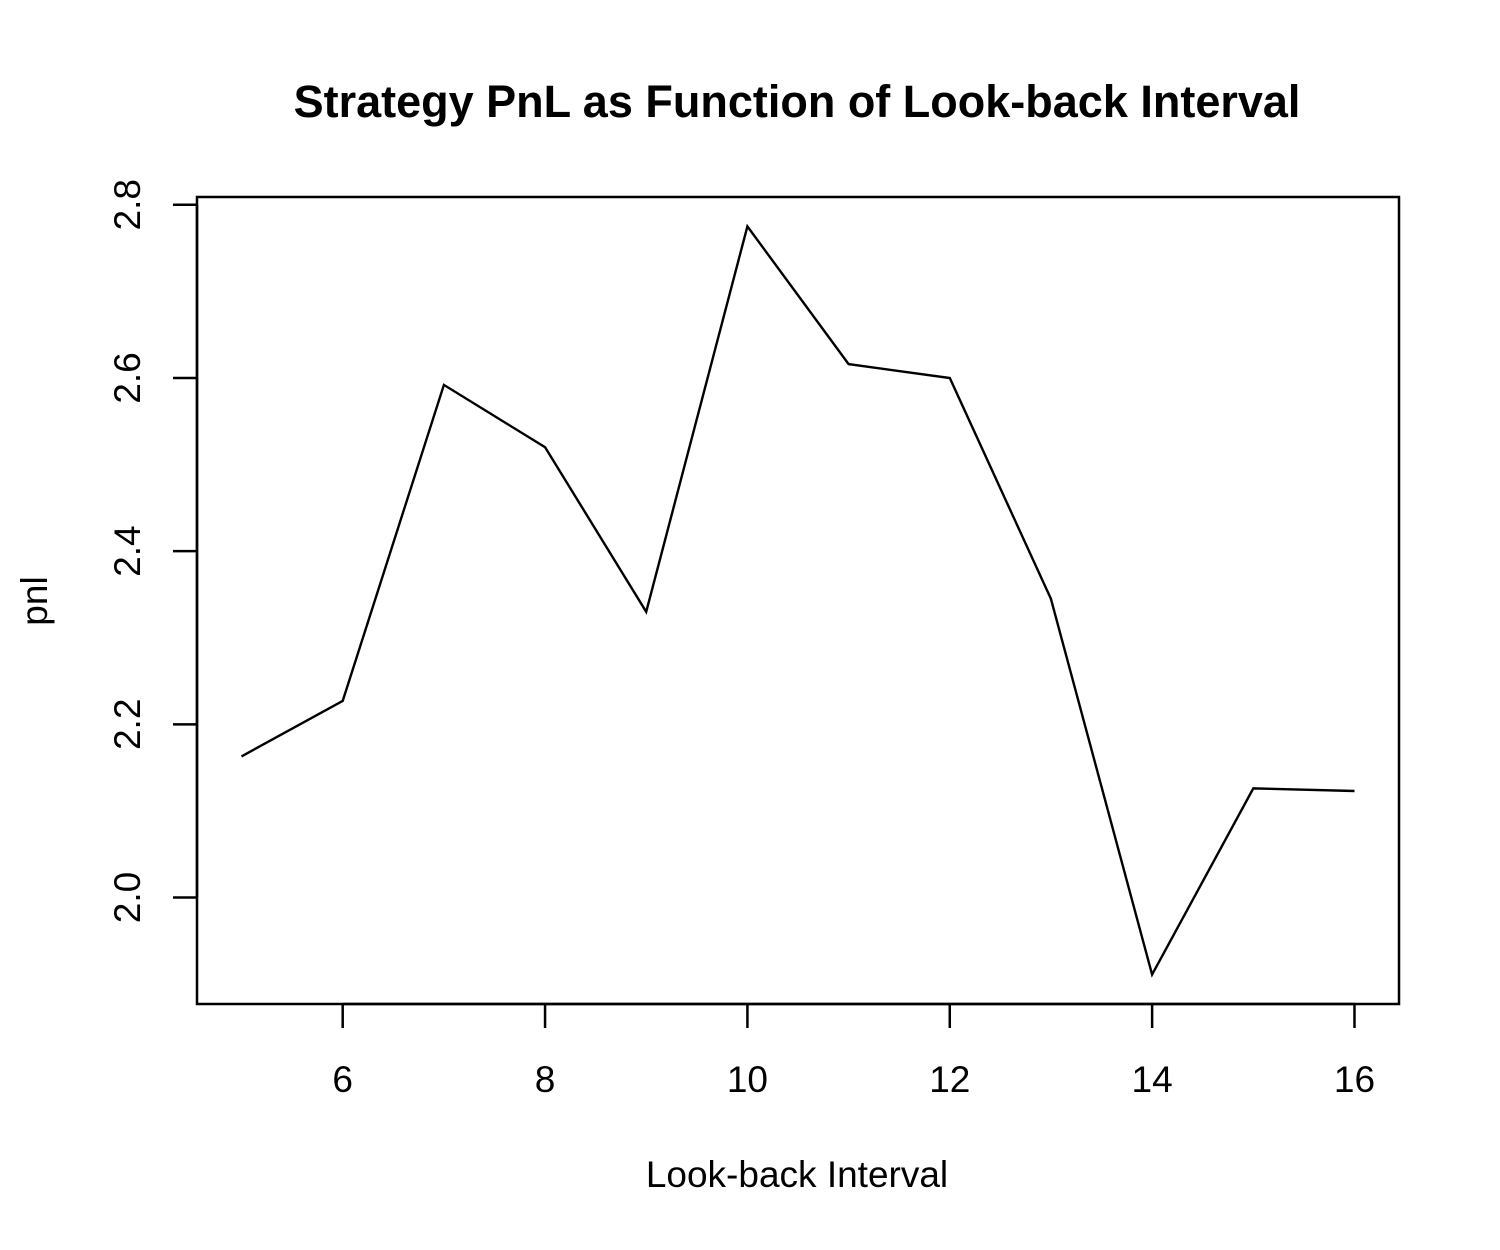  Describe the element at coordinates (797, 1174) in the screenshot. I see `x-axis-label: Look-back Interval` at that location.